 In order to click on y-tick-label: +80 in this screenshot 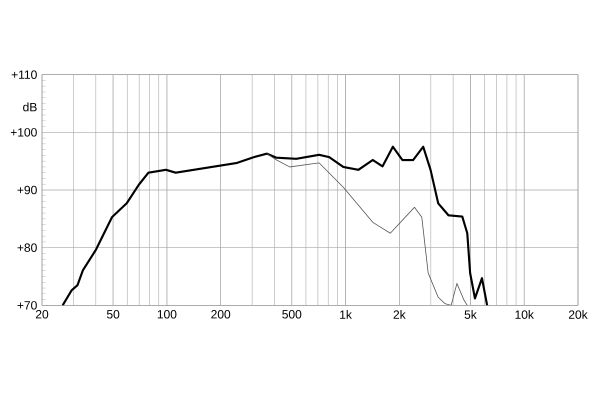, I will do `click(27, 247)`.